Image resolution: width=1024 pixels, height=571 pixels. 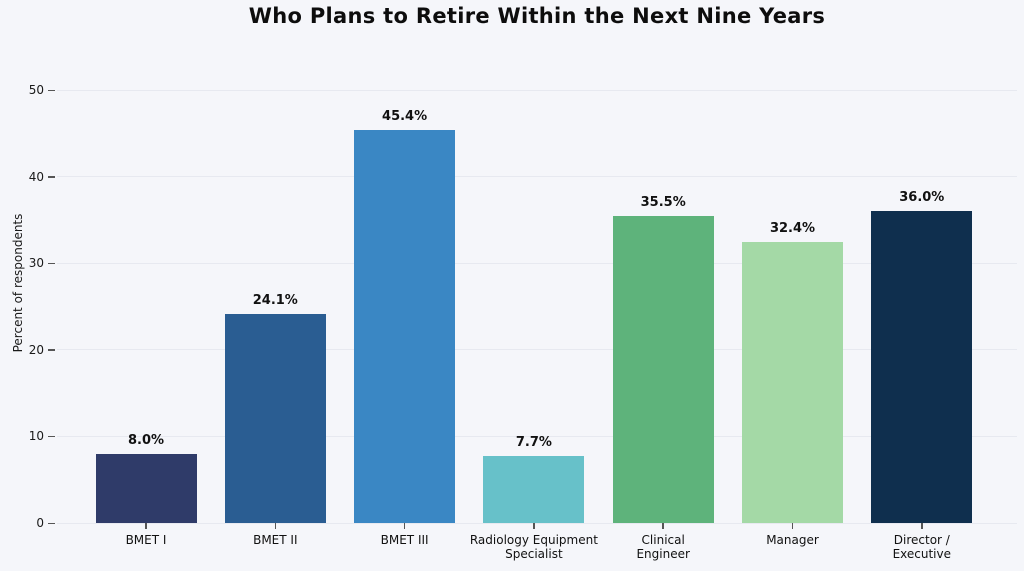 What do you see at coordinates (405, 326) in the screenshot?
I see `bar-bmet-iii` at bounding box center [405, 326].